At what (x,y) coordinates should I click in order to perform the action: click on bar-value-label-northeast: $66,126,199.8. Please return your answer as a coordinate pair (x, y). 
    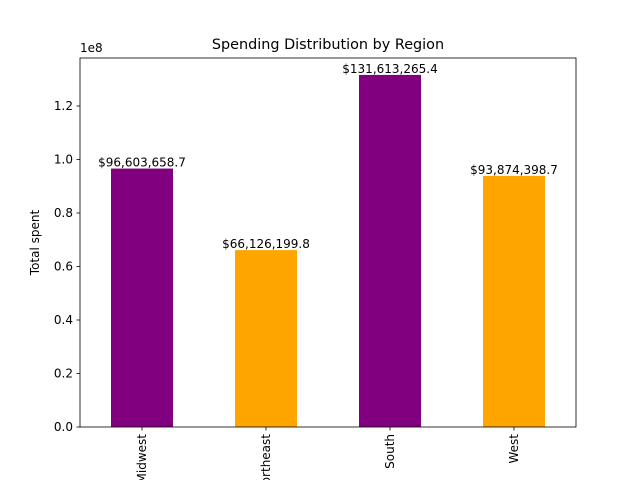
    Looking at the image, I should click on (266, 244).